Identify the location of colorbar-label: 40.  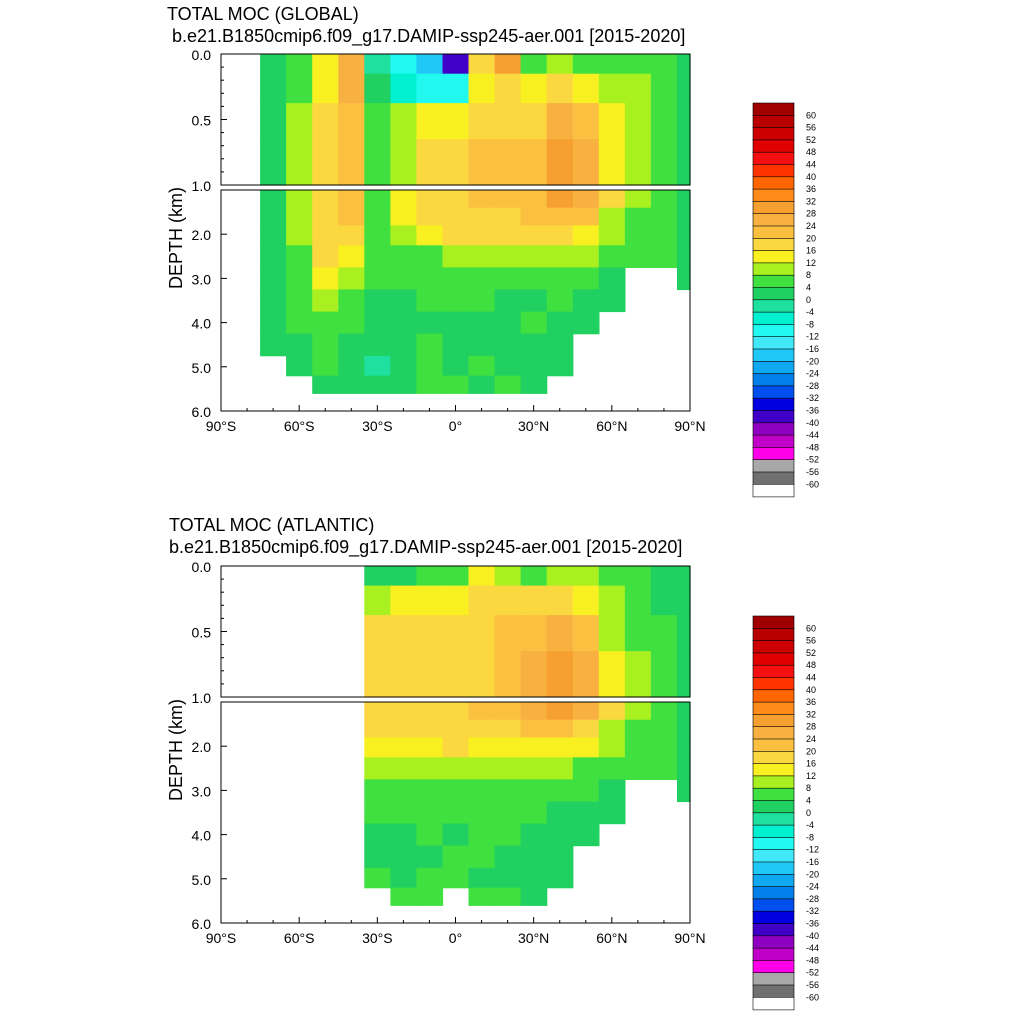
(811, 690).